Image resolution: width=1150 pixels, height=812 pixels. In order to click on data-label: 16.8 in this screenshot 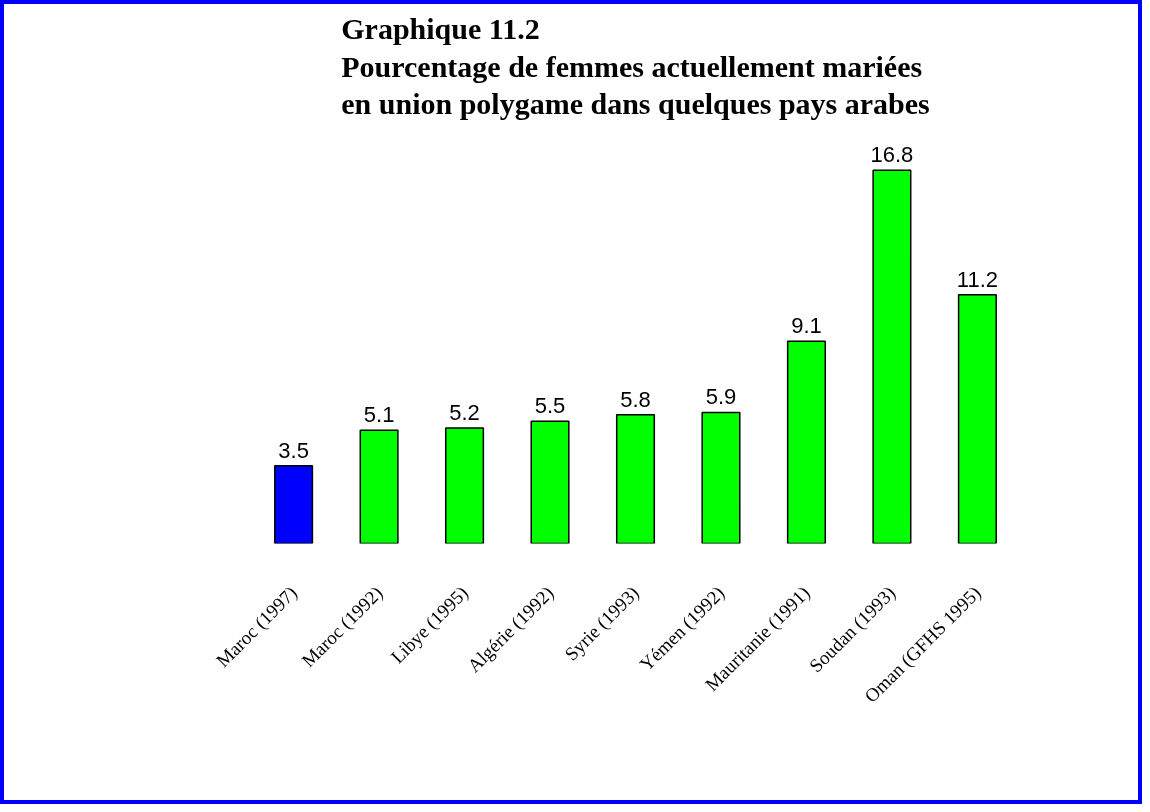, I will do `click(892, 155)`.